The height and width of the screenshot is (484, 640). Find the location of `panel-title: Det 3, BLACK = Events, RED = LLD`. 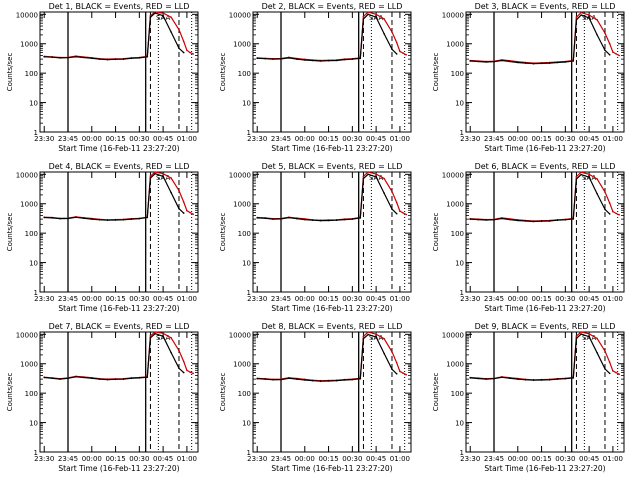

panel-title: Det 3, BLACK = Events, RED = LLD is located at coordinates (545, 6).